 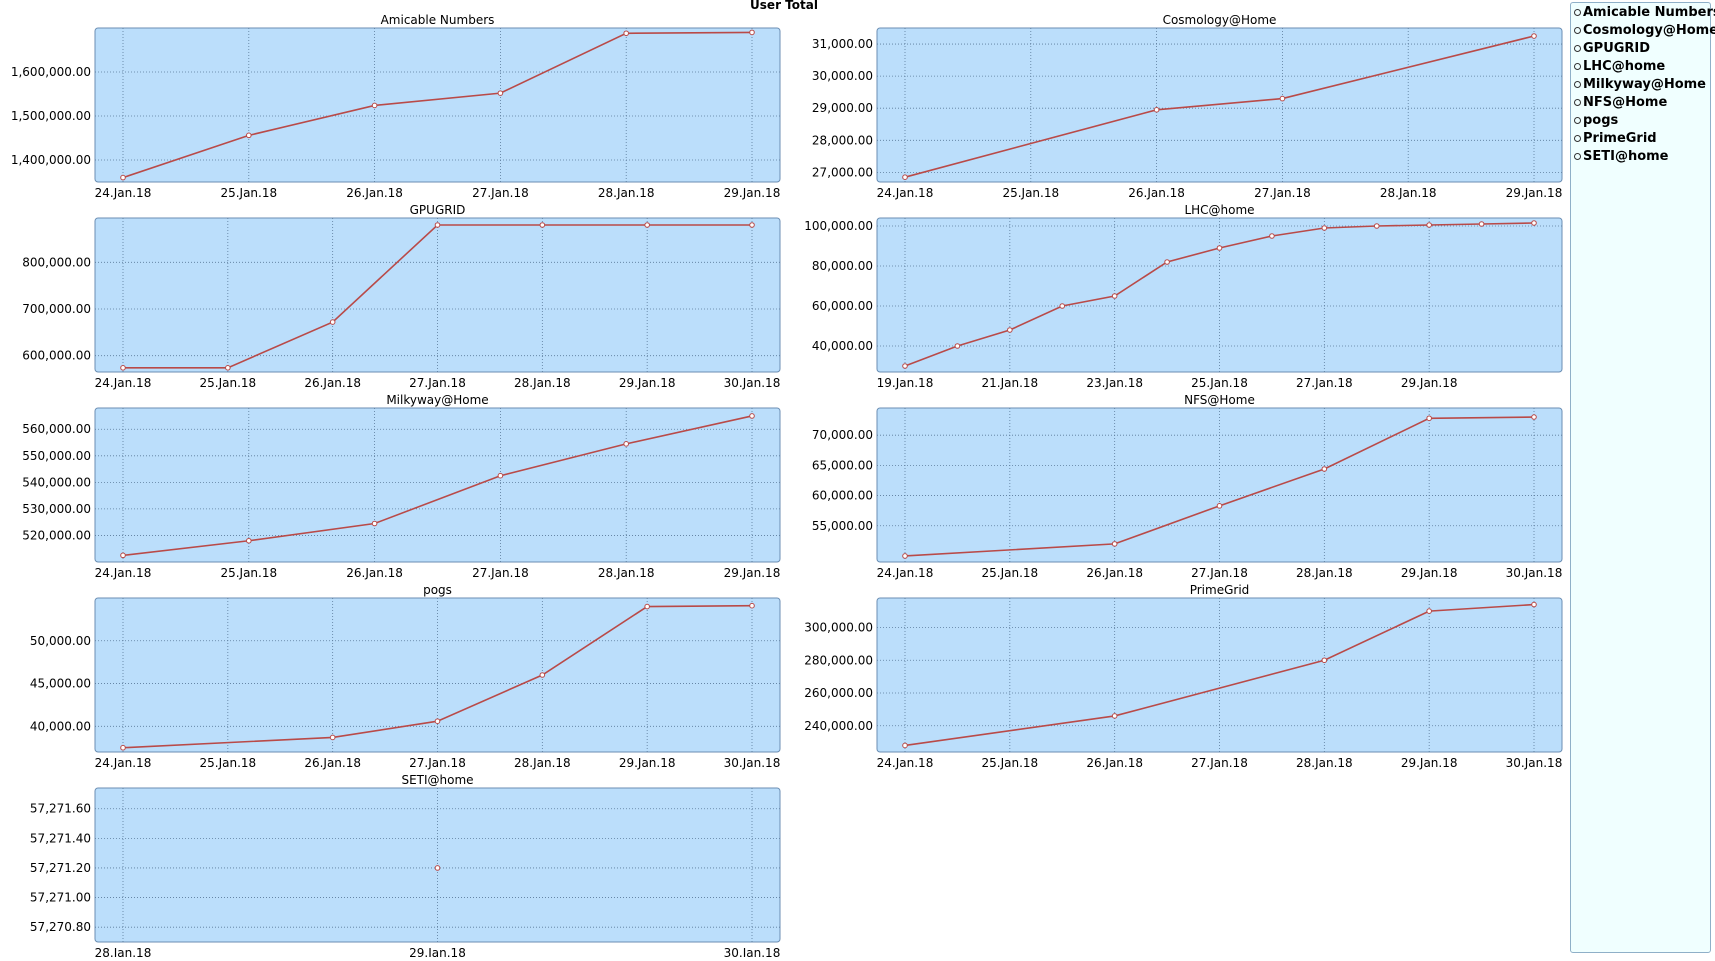 I want to click on y-tick-label: 530,000.00, so click(x=56, y=509).